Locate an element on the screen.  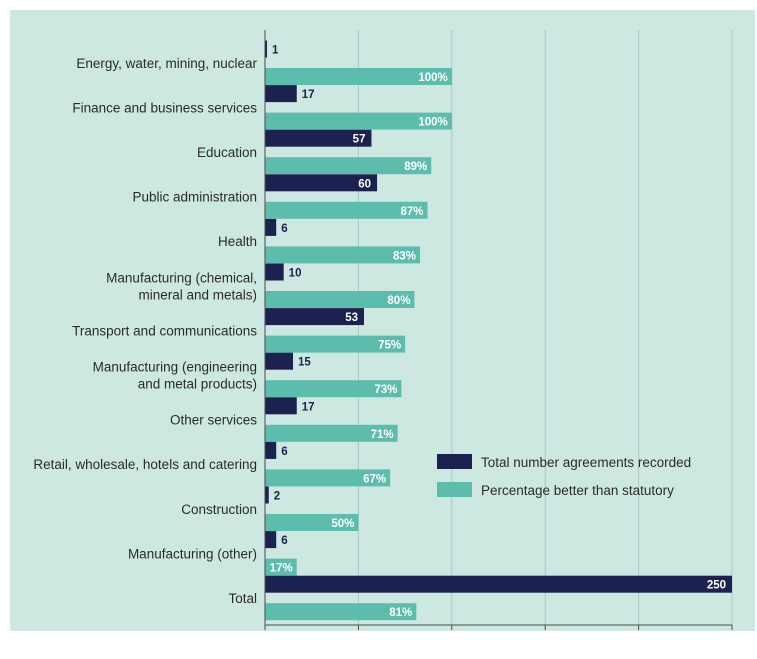
data-label-percentage: 87% is located at coordinates (411, 212).